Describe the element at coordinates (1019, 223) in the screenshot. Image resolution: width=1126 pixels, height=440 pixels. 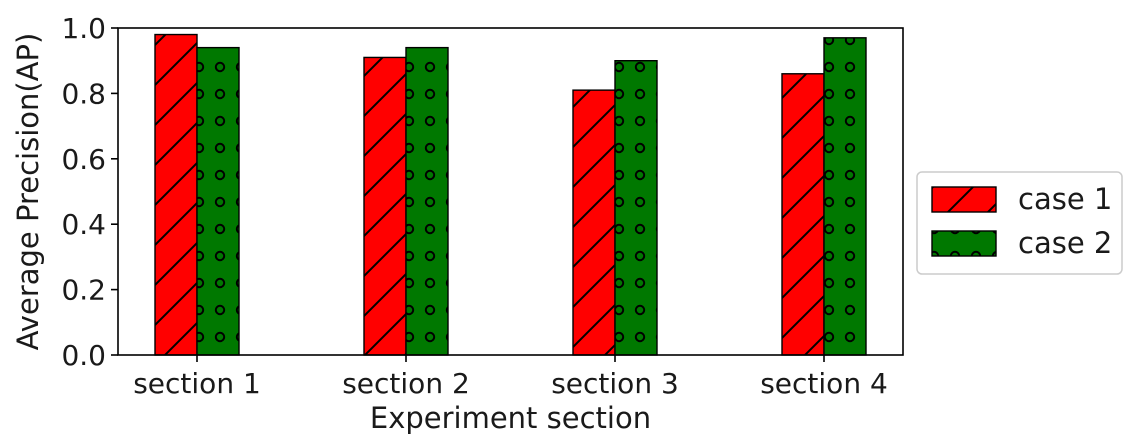
I see `legend: case 1 case 2` at that location.